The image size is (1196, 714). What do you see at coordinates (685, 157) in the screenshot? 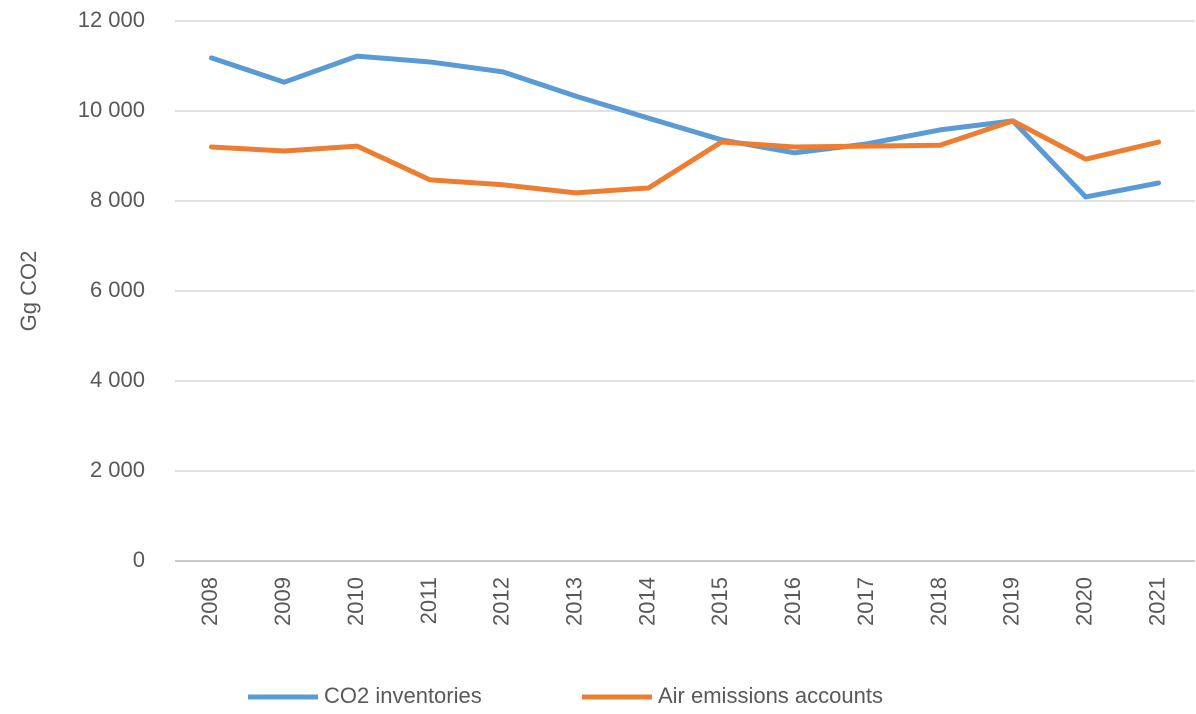
I see `line-series` at bounding box center [685, 157].